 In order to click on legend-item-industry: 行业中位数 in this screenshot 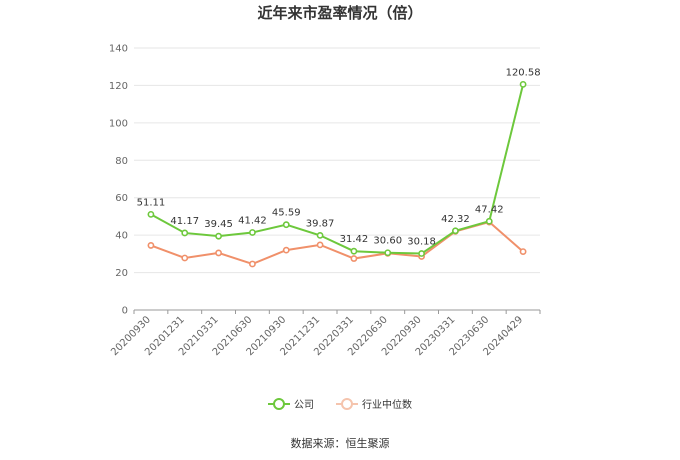, I will do `click(374, 403)`.